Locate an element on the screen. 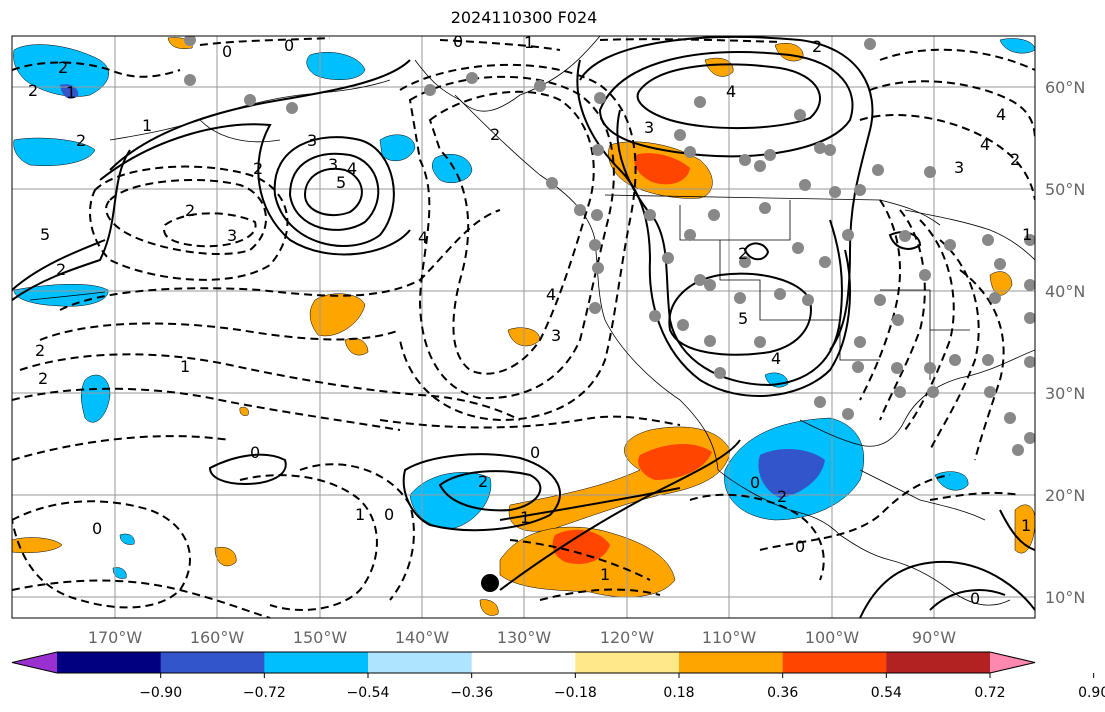 Image resolution: width=1105 pixels, height=712 pixels. colorbar-tick-label: 0.90 is located at coordinates (1091, 693).